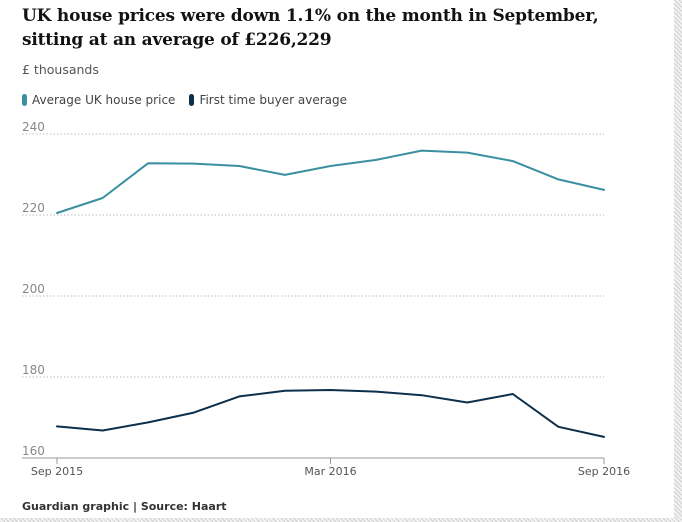 This screenshot has height=522, width=682. Describe the element at coordinates (33, 451) in the screenshot. I see `y-tick-label-160: 160` at that location.